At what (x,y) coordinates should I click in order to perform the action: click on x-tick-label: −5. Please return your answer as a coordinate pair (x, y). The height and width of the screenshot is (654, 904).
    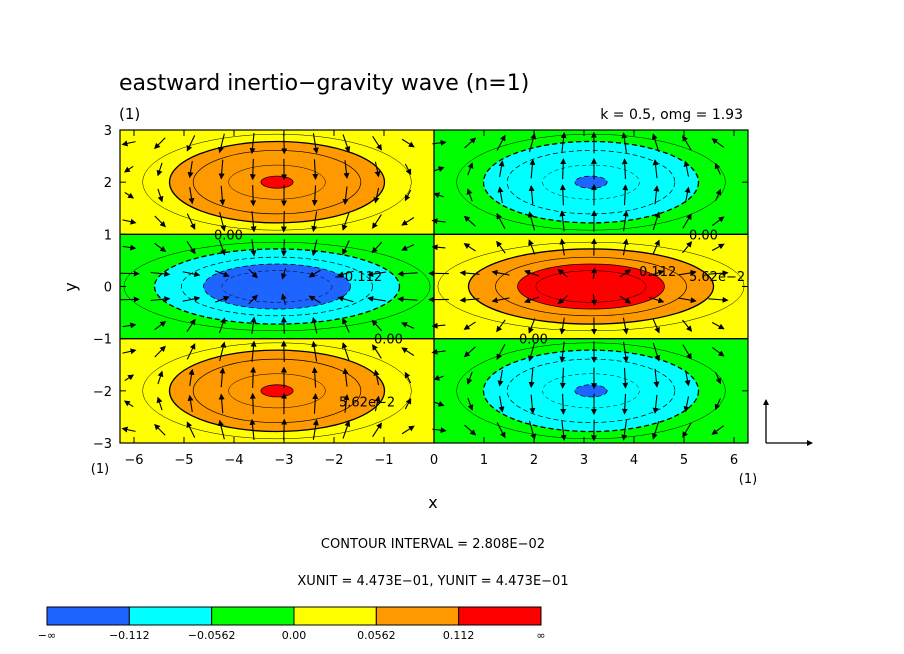
    Looking at the image, I should click on (183, 460).